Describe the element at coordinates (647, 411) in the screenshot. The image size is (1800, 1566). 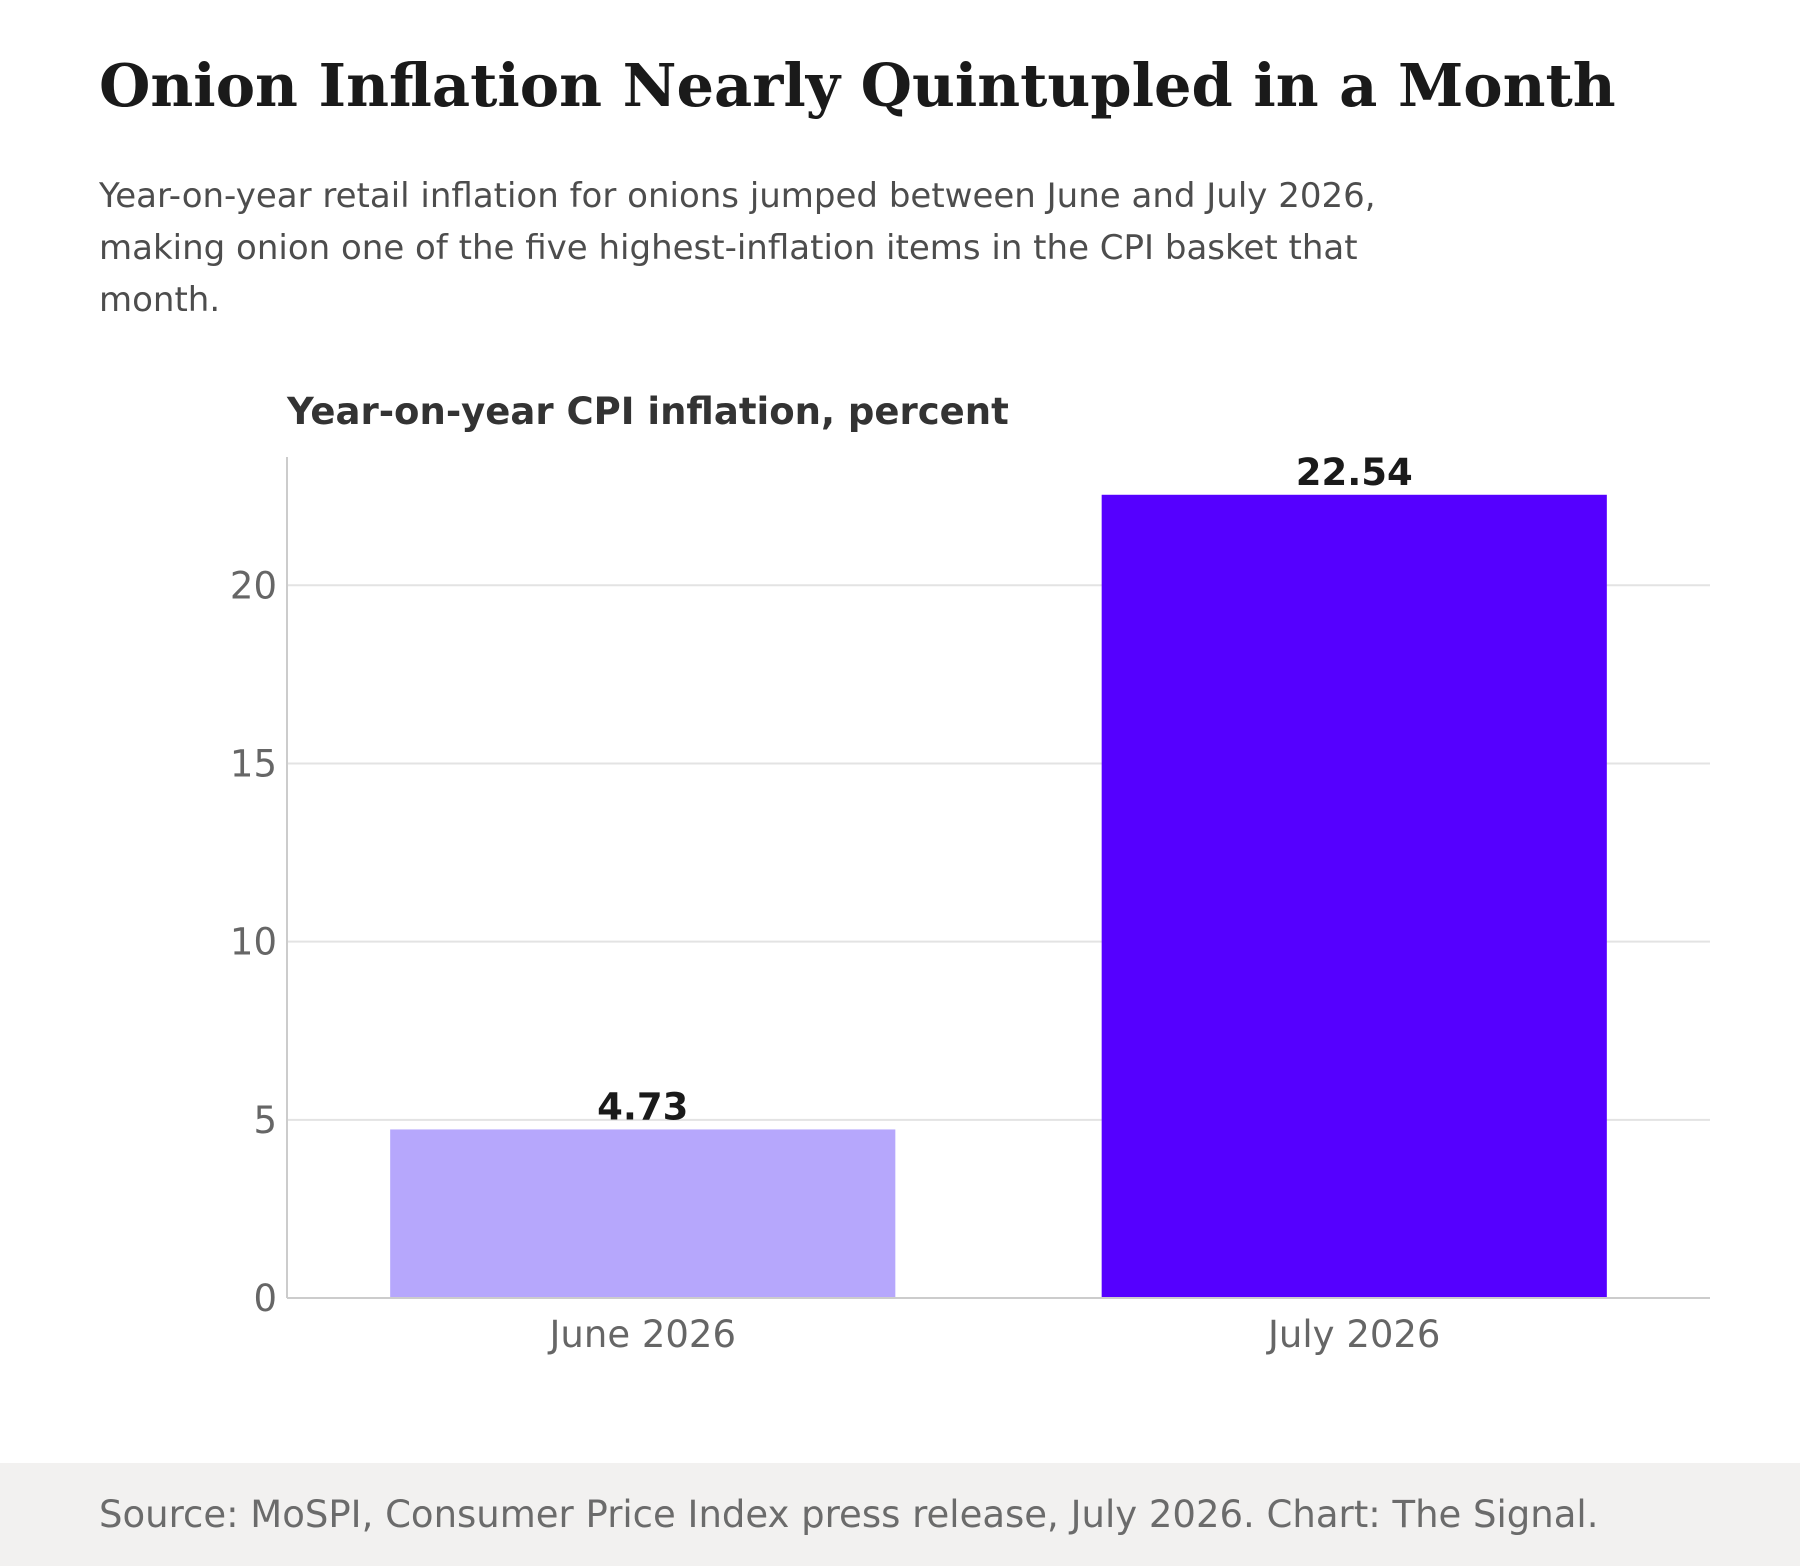
I see `y-axis-title: Year-on-year CPI inflation, percent` at that location.